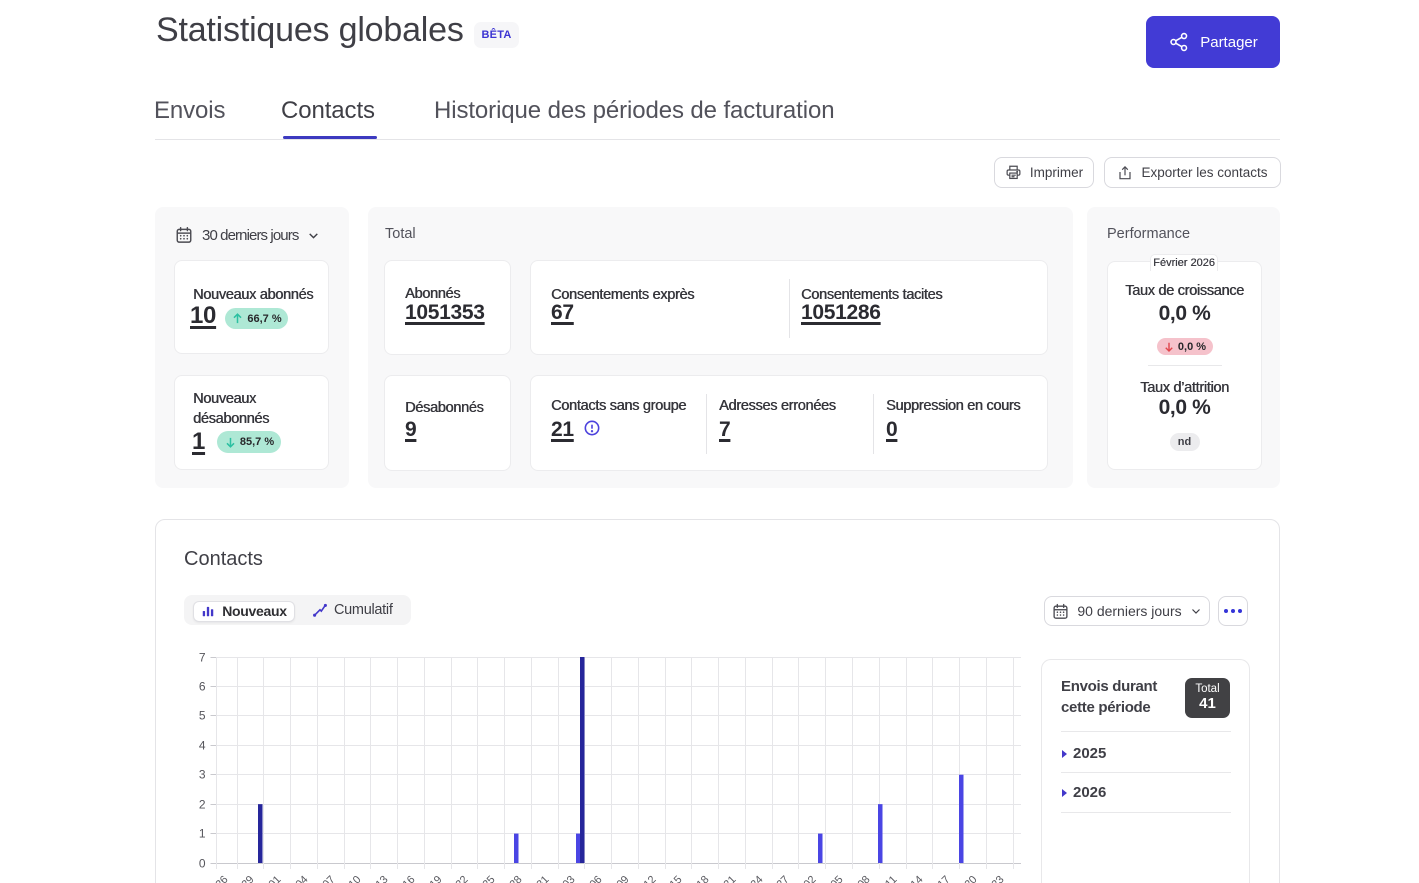  What do you see at coordinates (488, 878) in the screenshot?
I see `svg-text: 25` at bounding box center [488, 878].